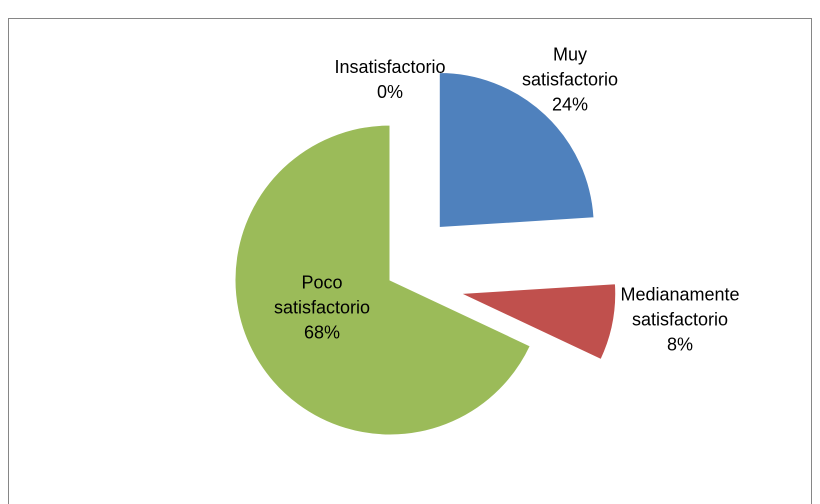 Image resolution: width=820 pixels, height=504 pixels. I want to click on slice-label: Muy satisfactorio 24%, so click(570, 80).